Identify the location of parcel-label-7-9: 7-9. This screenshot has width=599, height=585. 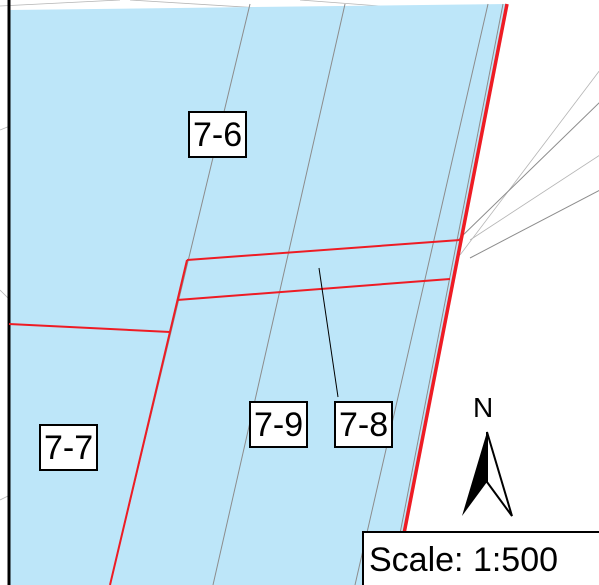
(279, 424).